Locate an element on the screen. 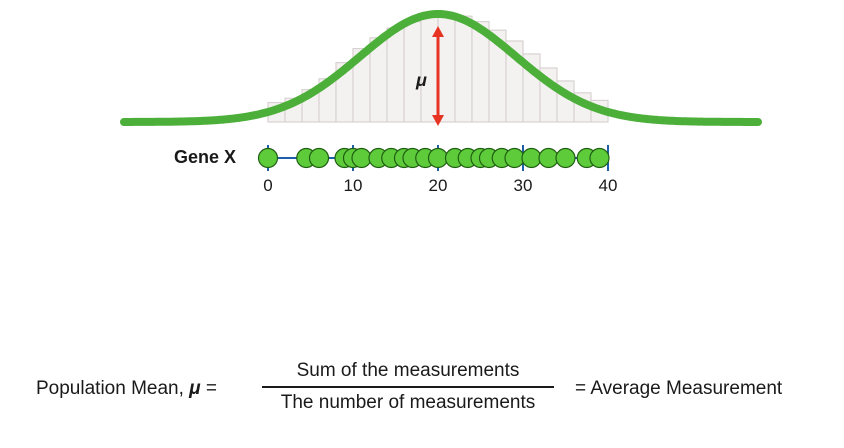 Image resolution: width=844 pixels, height=448 pixels. measurement-dots is located at coordinates (433, 158).